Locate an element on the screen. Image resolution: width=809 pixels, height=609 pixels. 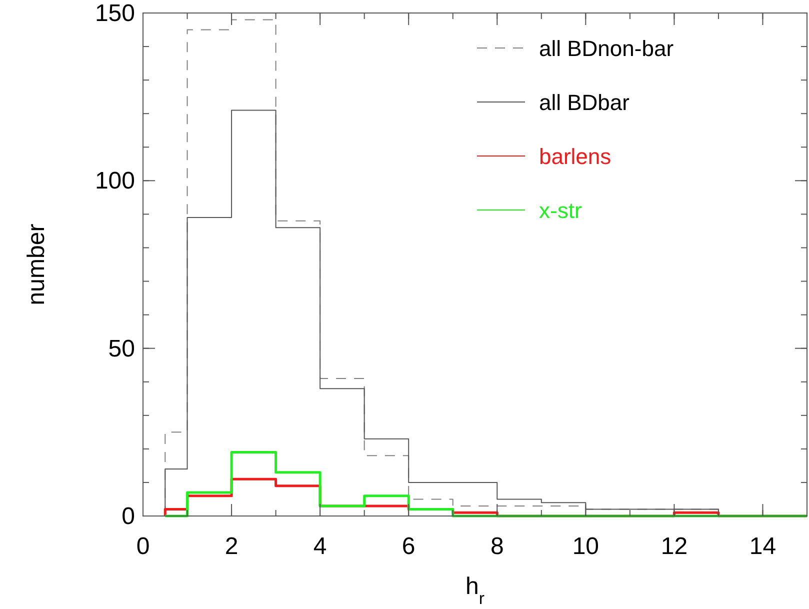
x-tick-label: 10 is located at coordinates (586, 546).